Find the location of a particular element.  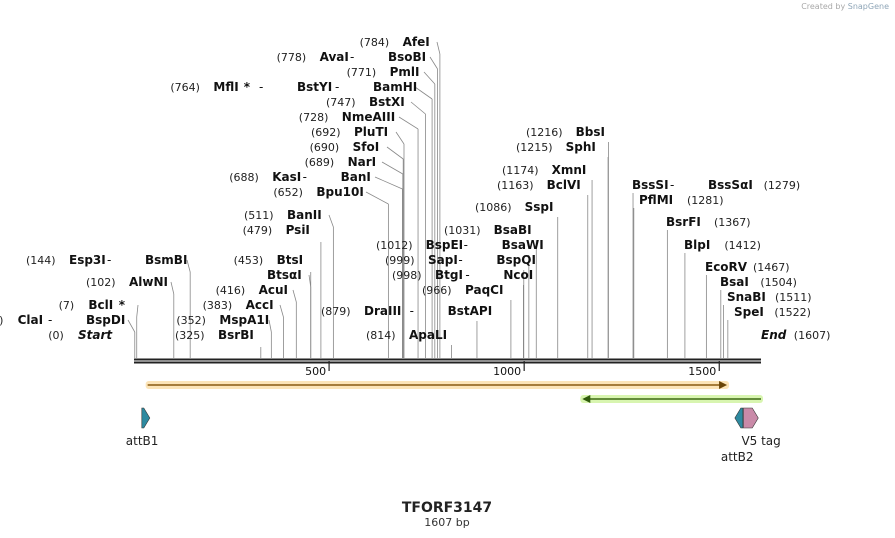

leader-elbow-pmli is located at coordinates (429, 78).